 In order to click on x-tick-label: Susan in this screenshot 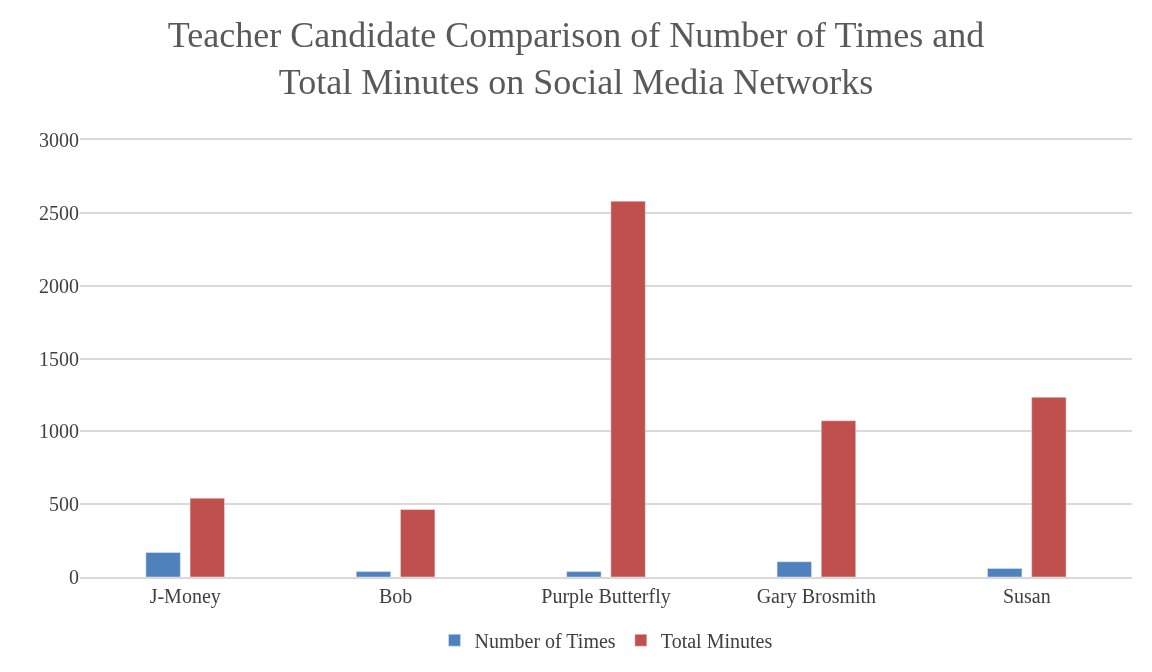, I will do `click(1026, 596)`.